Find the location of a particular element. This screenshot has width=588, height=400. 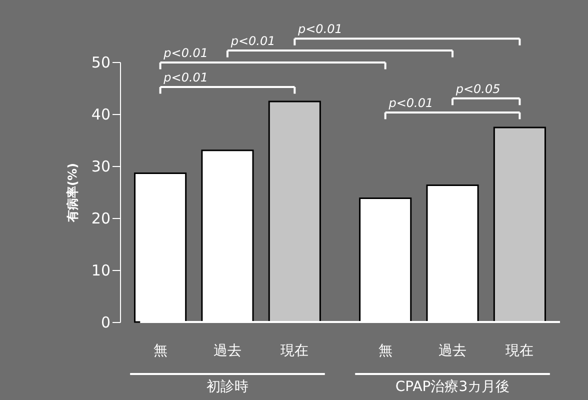

y-tick-label: 30 is located at coordinates (100, 167).